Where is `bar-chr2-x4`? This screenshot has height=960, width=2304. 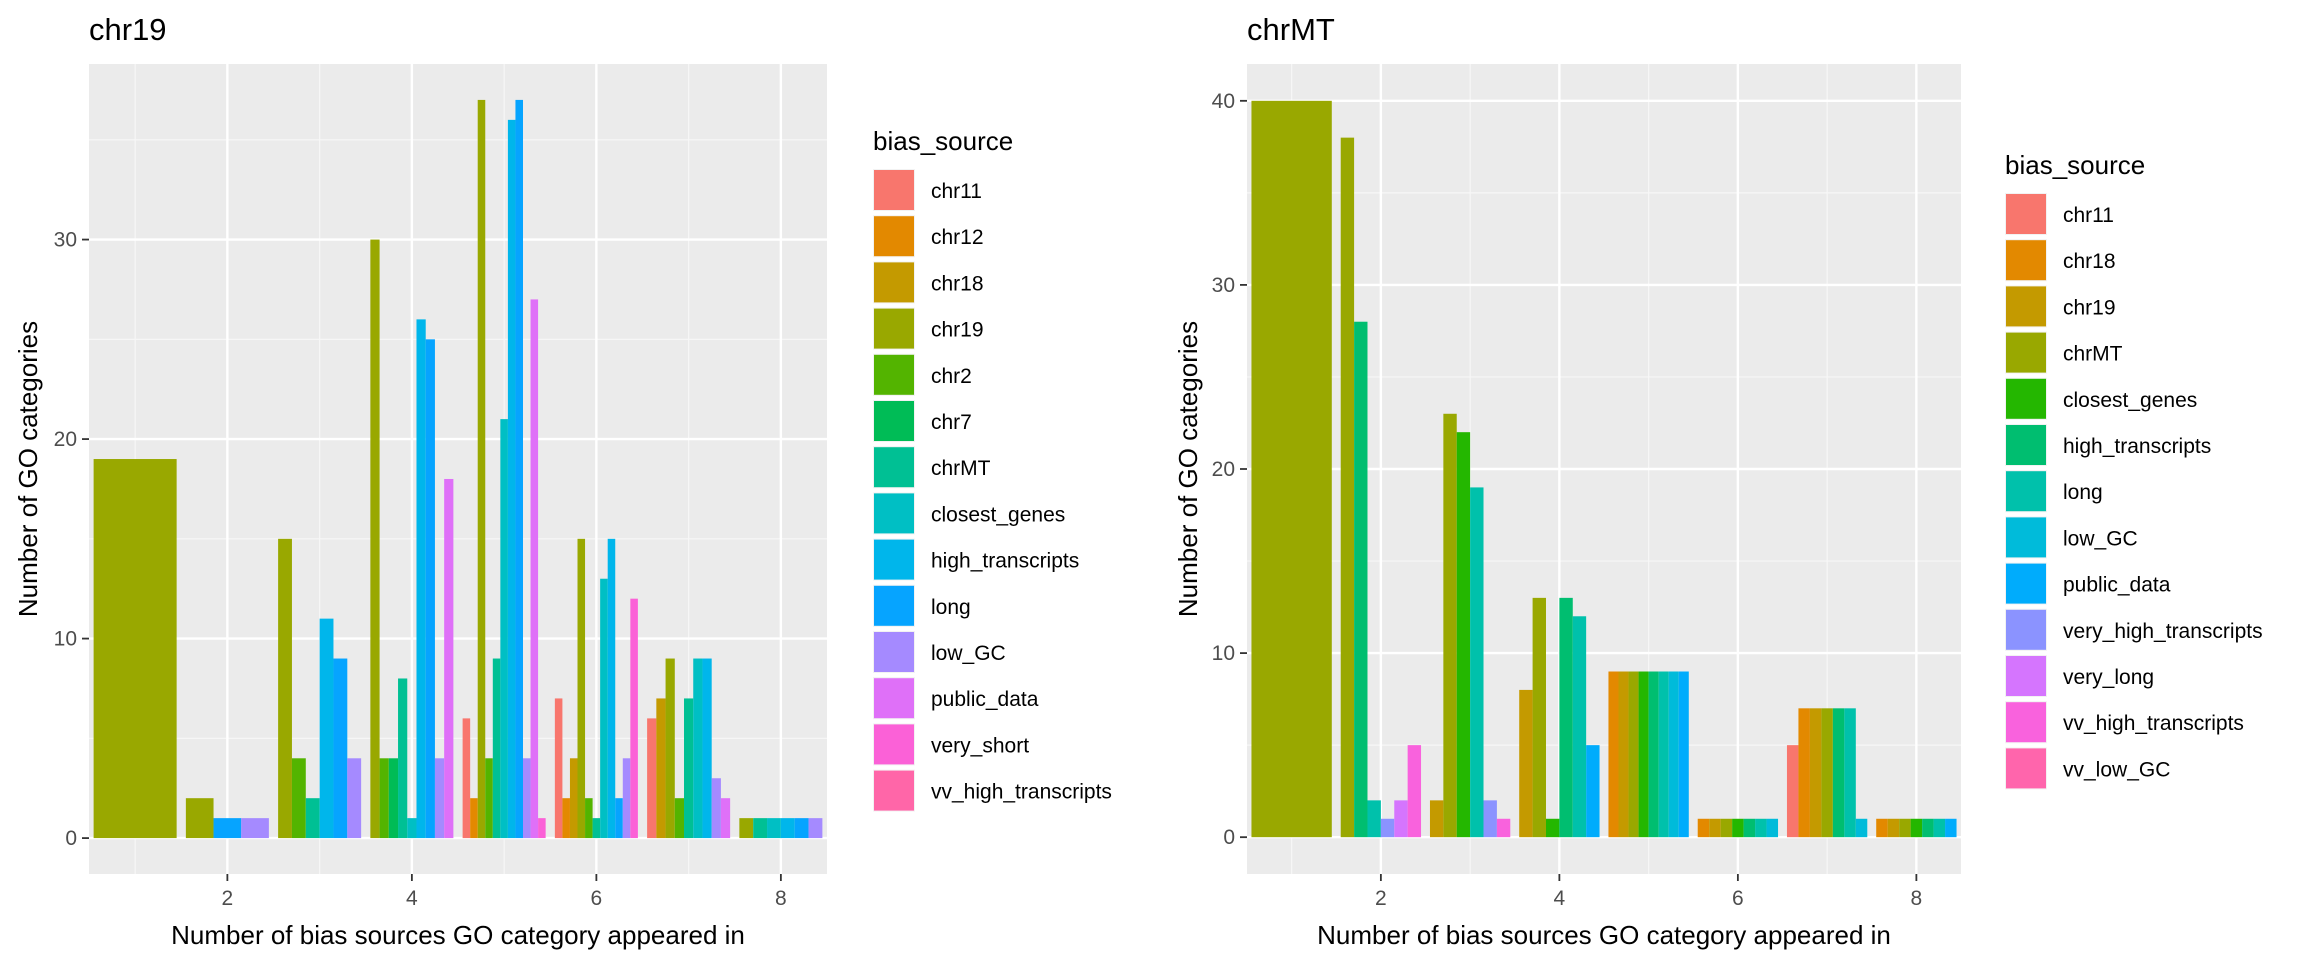
bar-chr2-x4 is located at coordinates (384, 798).